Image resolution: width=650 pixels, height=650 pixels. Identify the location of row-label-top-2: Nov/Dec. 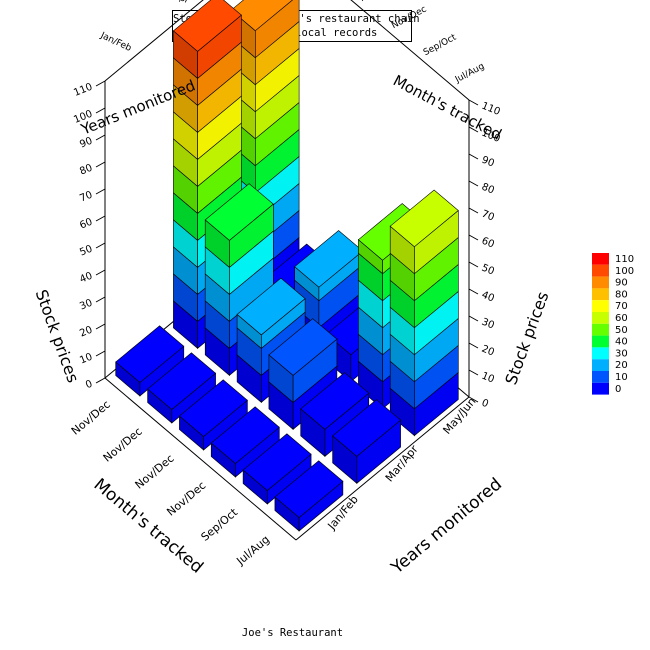
(409, 17).